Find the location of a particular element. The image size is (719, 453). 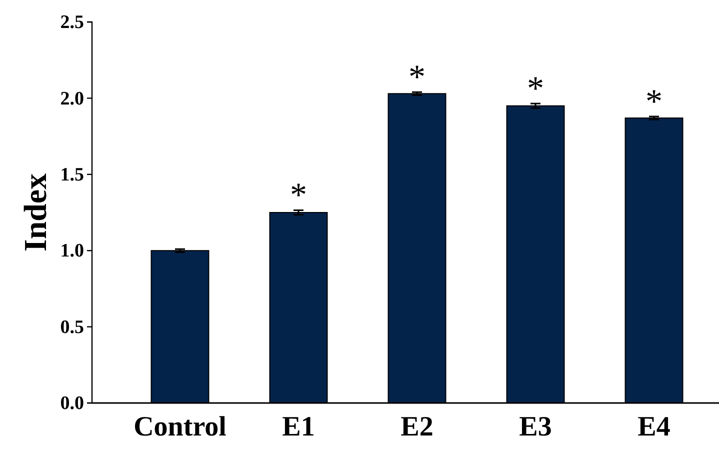

y-tick-label: 0.0 is located at coordinates (72, 403).